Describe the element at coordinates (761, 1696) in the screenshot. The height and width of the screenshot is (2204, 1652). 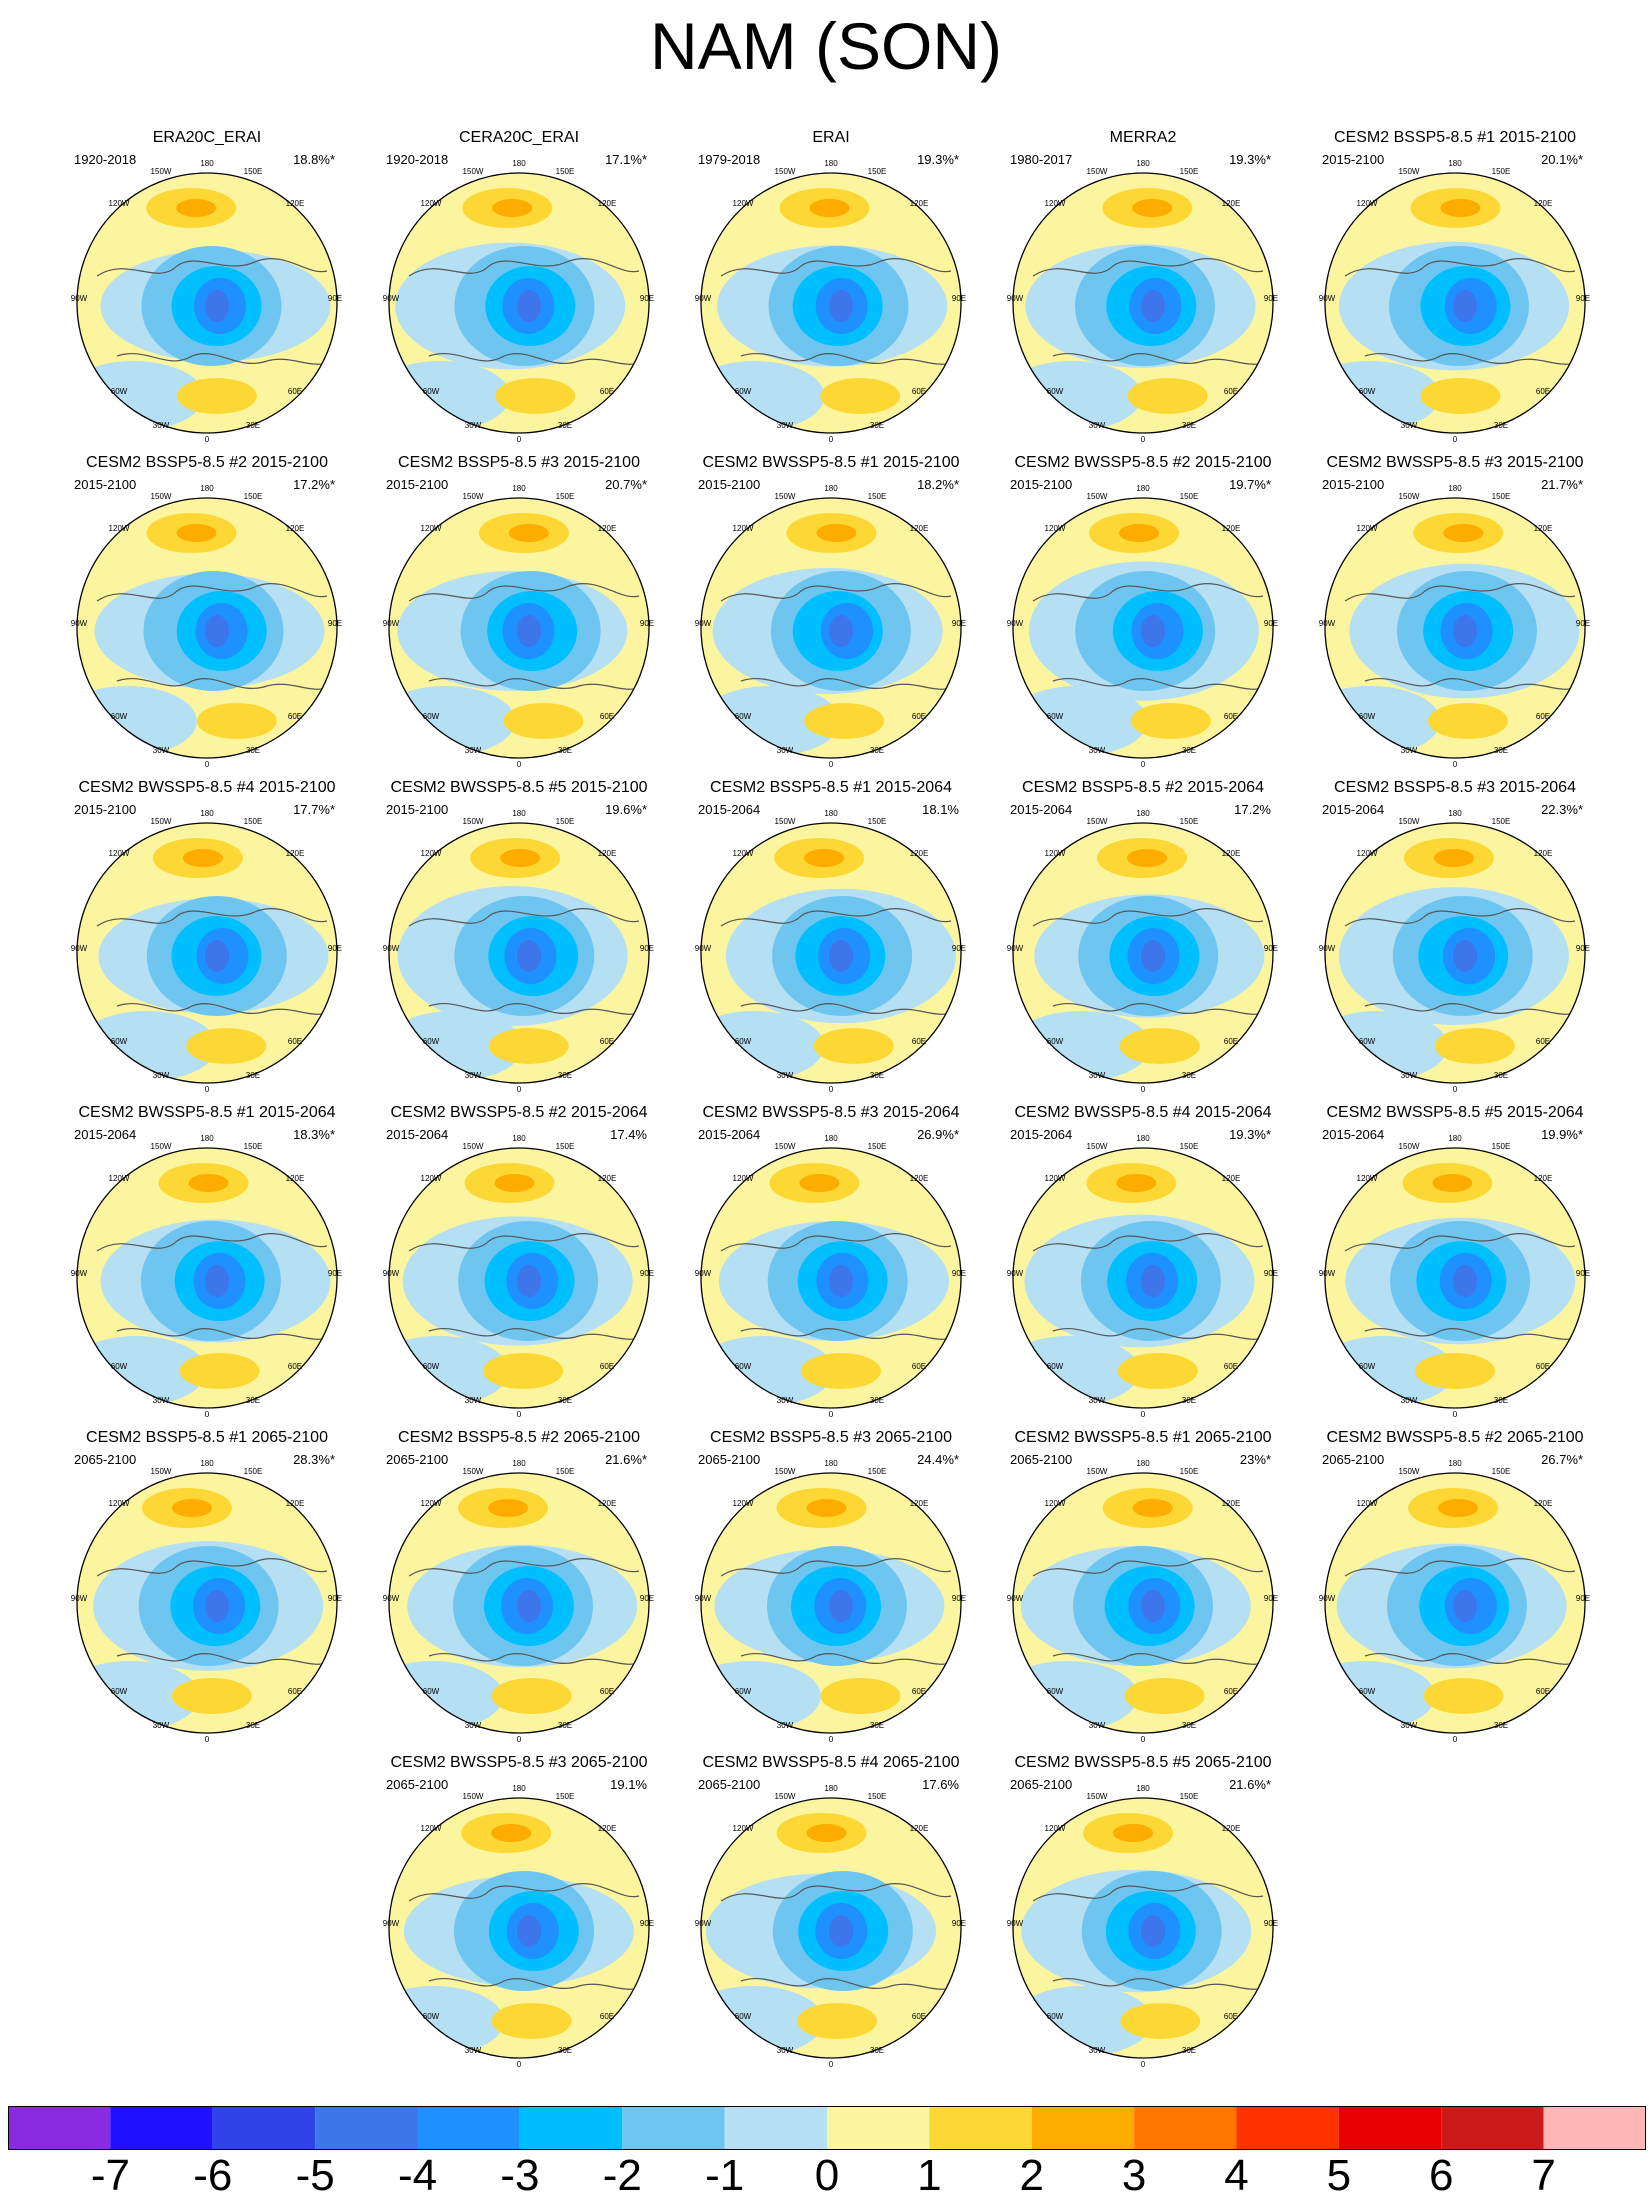
I see `anomaly-negative-band` at that location.